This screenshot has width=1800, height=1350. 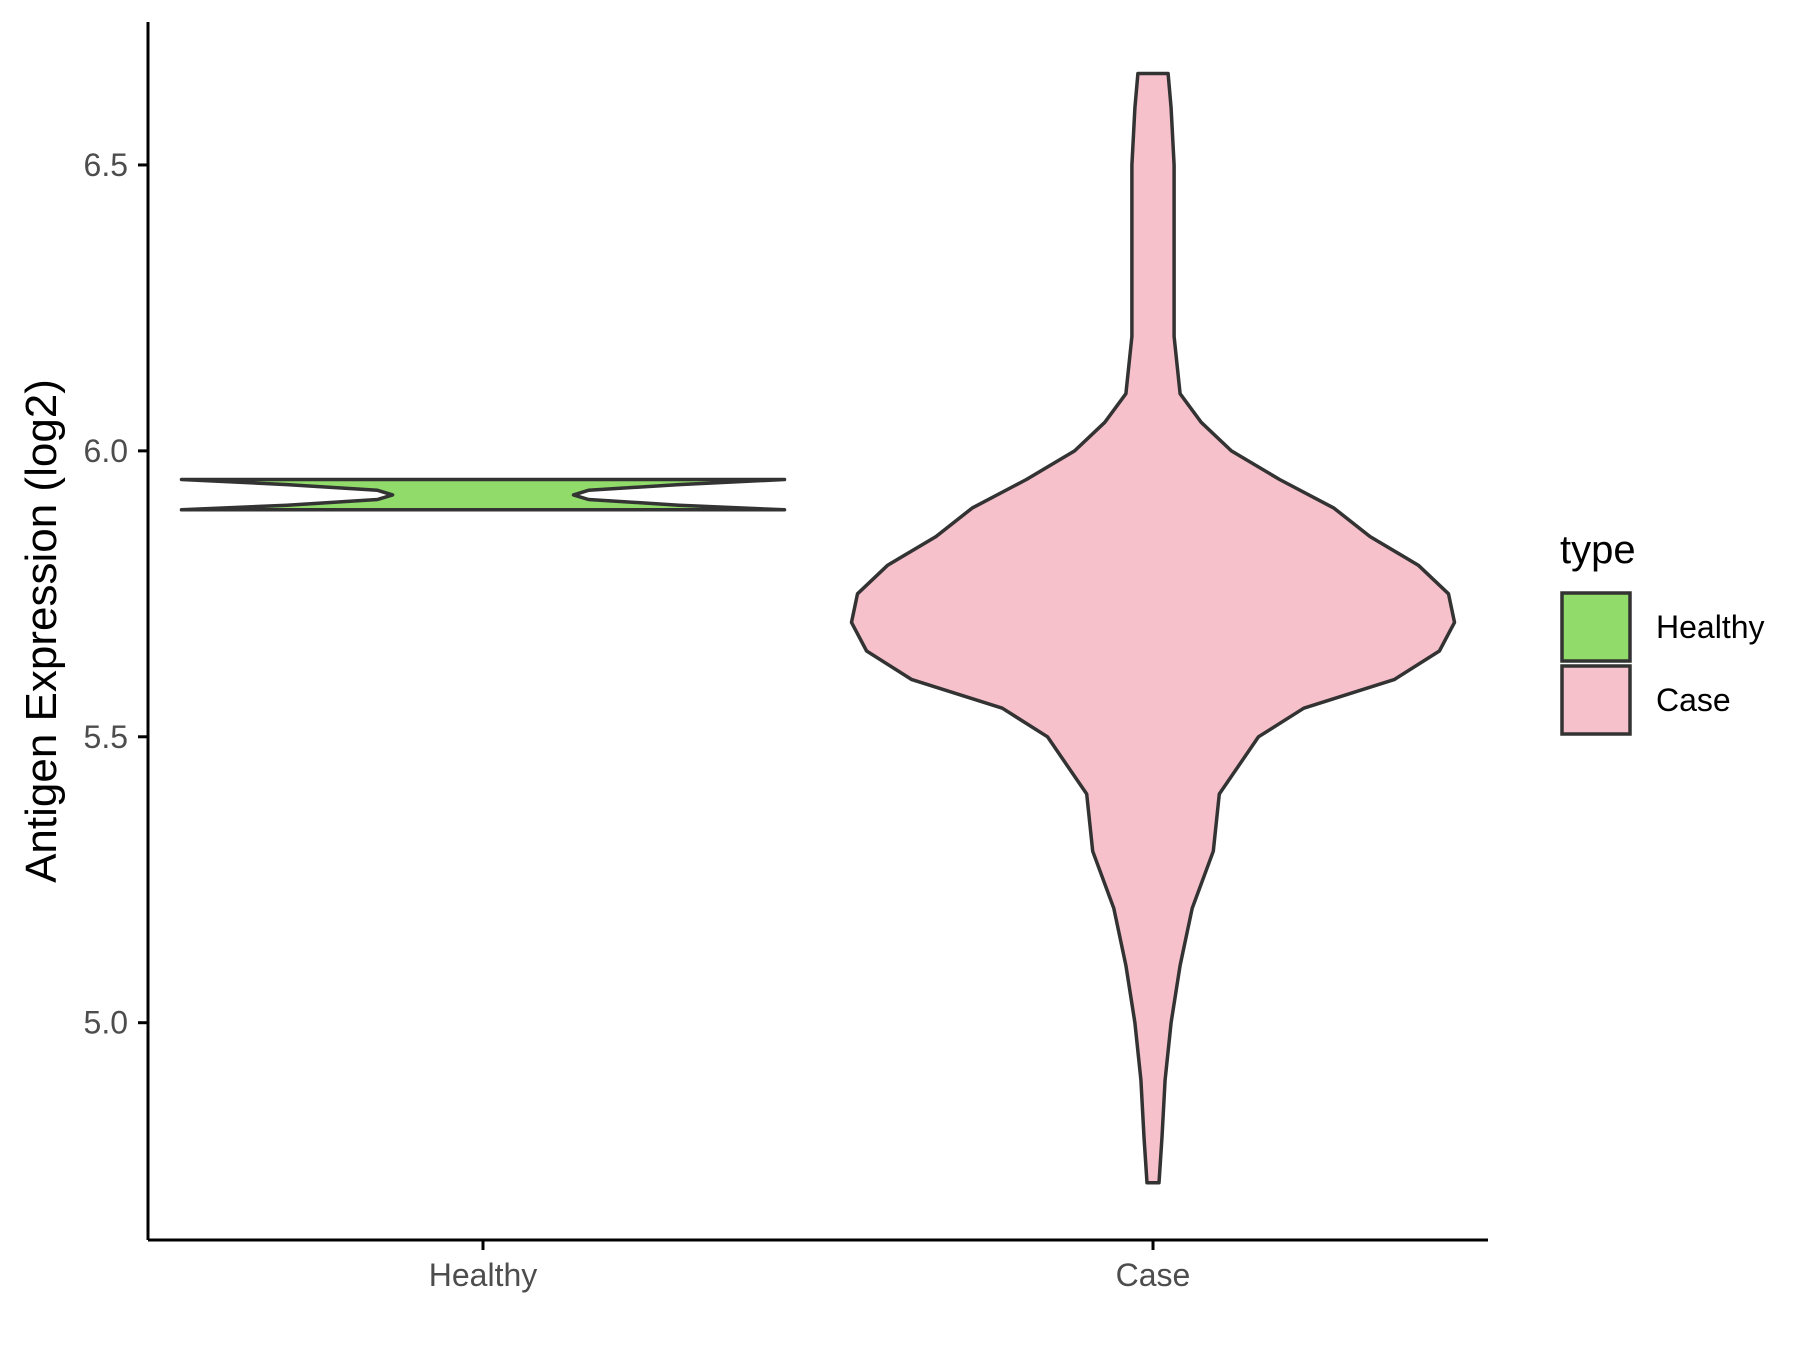 I want to click on y-ticks-group: 5.0 5.5 6.0 6.5, so click(x=116, y=594).